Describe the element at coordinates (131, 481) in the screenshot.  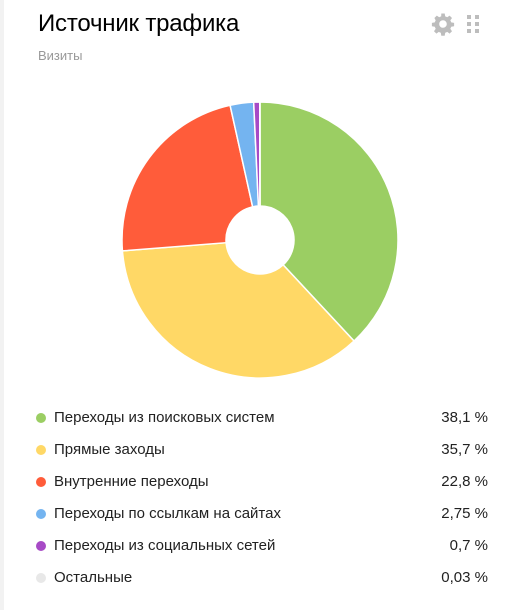
I see `legend-label: Внутренние переходы` at that location.